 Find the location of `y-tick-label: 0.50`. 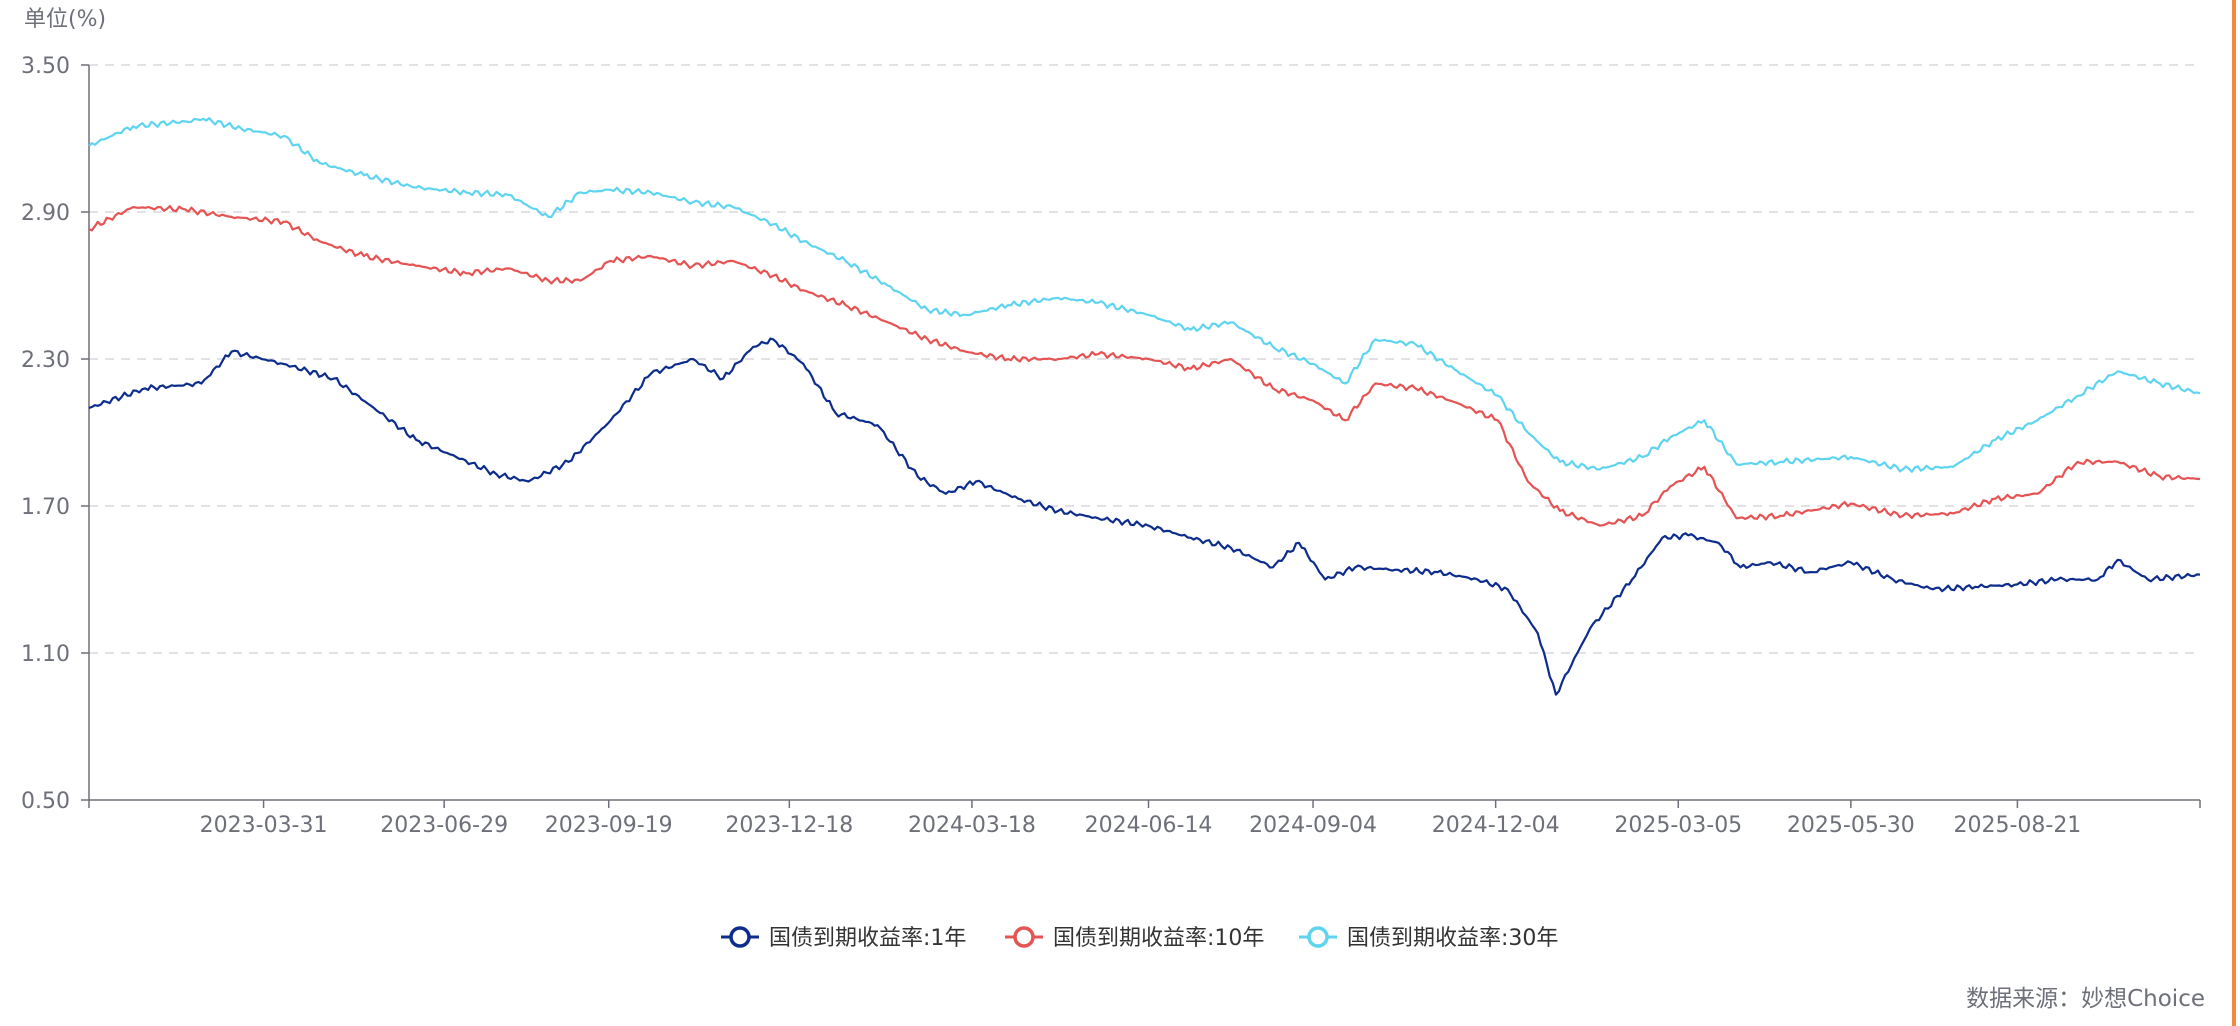

y-tick-label: 0.50 is located at coordinates (45, 801).